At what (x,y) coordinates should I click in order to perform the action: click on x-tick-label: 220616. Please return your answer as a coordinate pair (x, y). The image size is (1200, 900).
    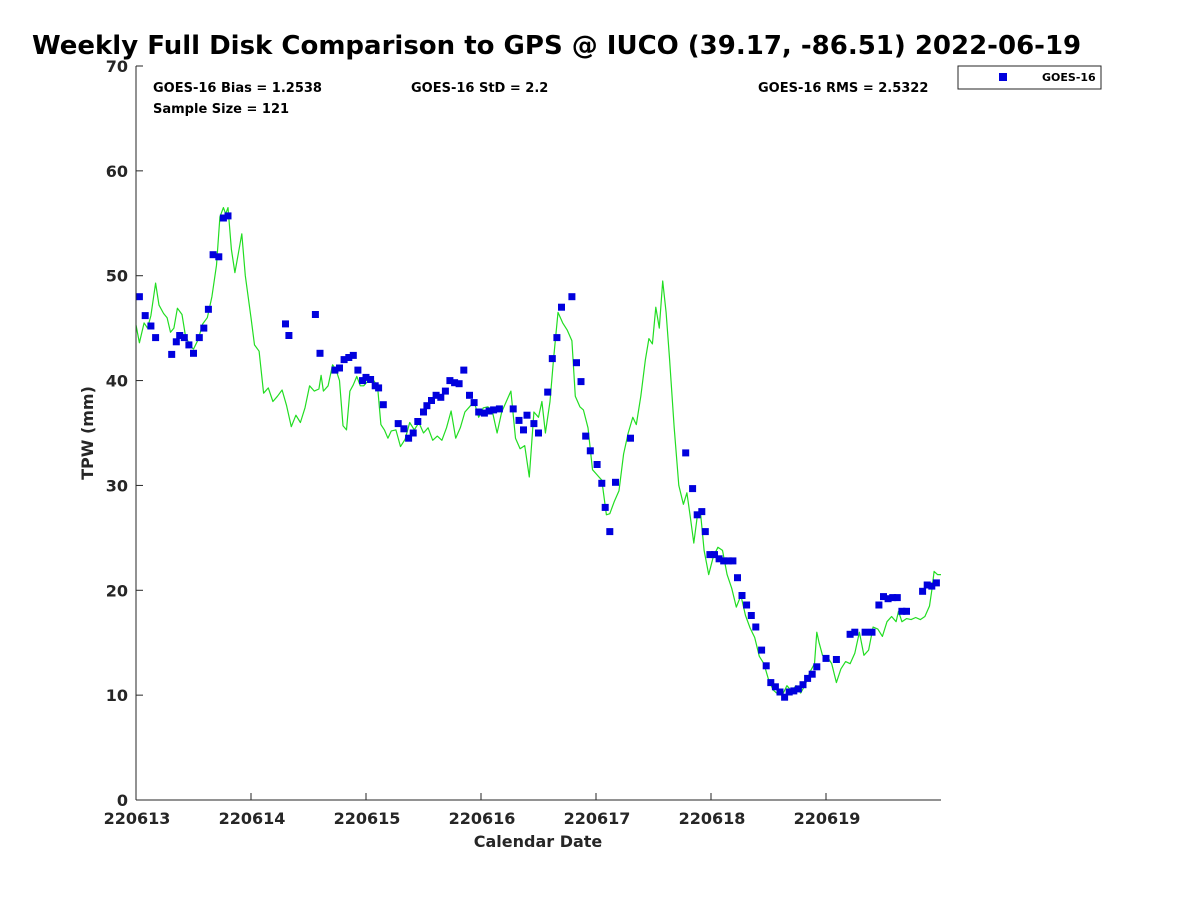
    Looking at the image, I should click on (482, 818).